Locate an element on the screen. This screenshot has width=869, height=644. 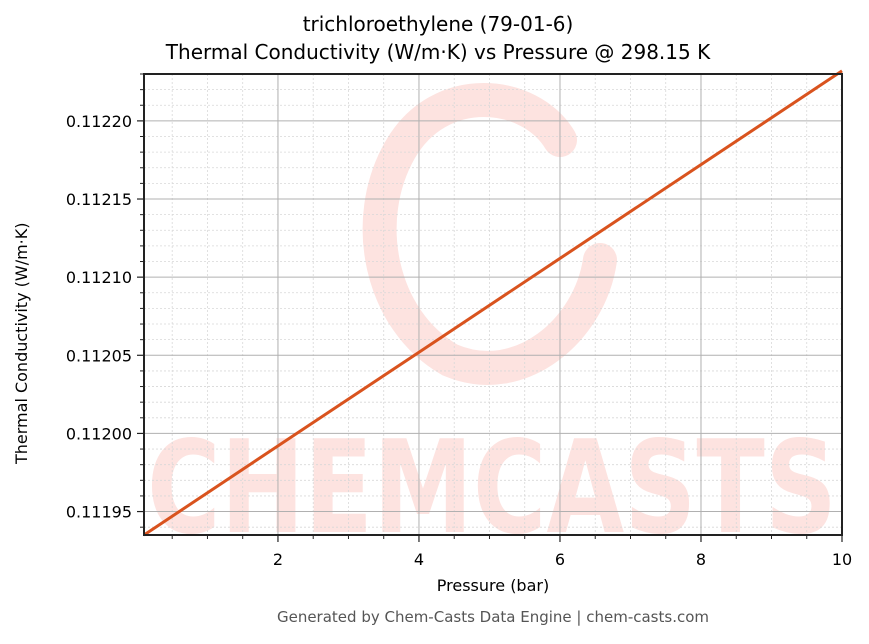
x-axis-label: Pressure (bar) is located at coordinates (493, 585).